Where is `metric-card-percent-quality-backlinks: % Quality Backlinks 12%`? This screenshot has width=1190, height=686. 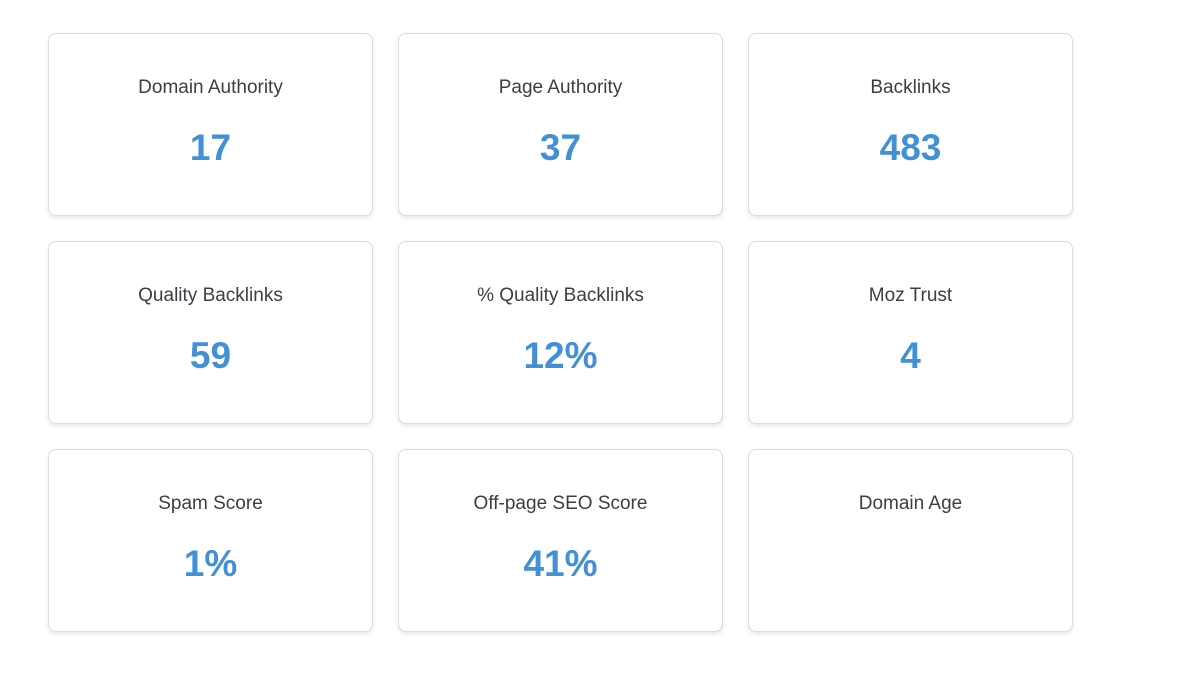
metric-card-percent-quality-backlinks: % Quality Backlinks 12% is located at coordinates (560, 332).